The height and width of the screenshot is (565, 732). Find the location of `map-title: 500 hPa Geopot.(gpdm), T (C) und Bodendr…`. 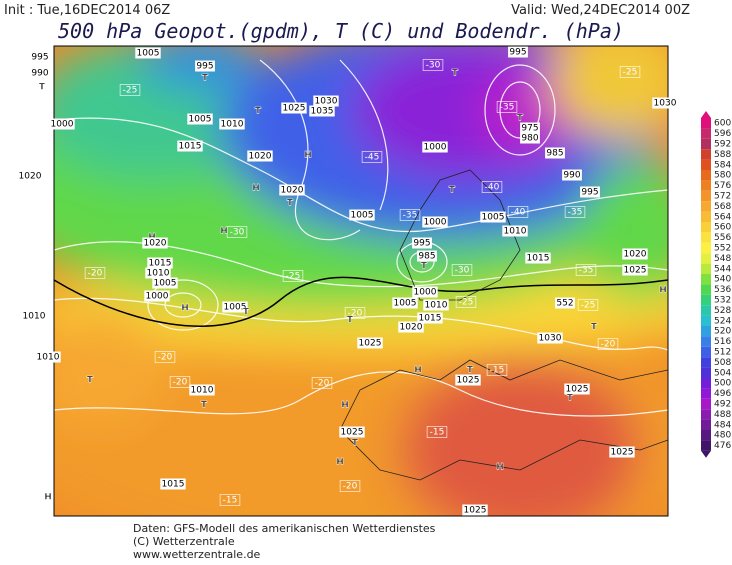

map-title: 500 hPa Geopot.(gpdm), T (C) und Bodendr… is located at coordinates (341, 31).